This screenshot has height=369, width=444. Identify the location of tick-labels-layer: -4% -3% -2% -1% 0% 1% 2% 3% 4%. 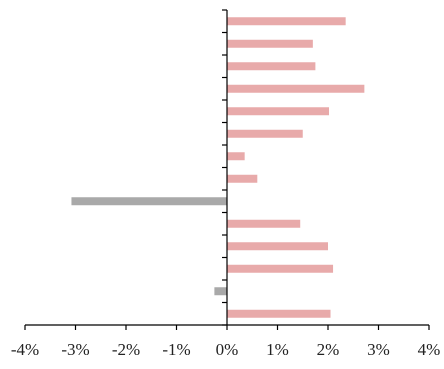
(226, 349).